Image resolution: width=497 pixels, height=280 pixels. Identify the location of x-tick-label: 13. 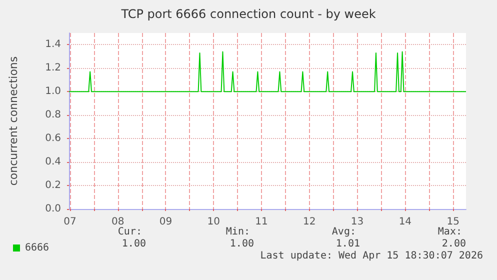
(357, 222).